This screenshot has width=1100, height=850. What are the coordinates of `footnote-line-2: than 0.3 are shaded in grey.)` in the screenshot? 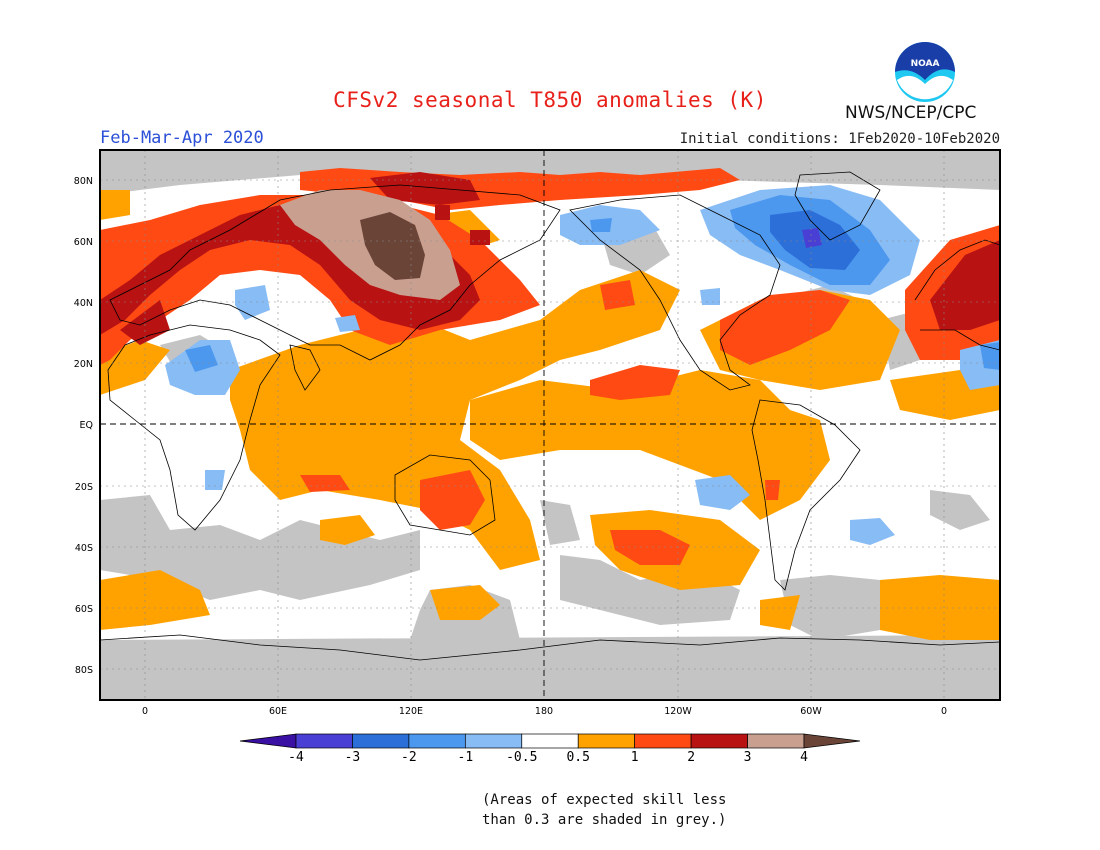 It's located at (604, 820).